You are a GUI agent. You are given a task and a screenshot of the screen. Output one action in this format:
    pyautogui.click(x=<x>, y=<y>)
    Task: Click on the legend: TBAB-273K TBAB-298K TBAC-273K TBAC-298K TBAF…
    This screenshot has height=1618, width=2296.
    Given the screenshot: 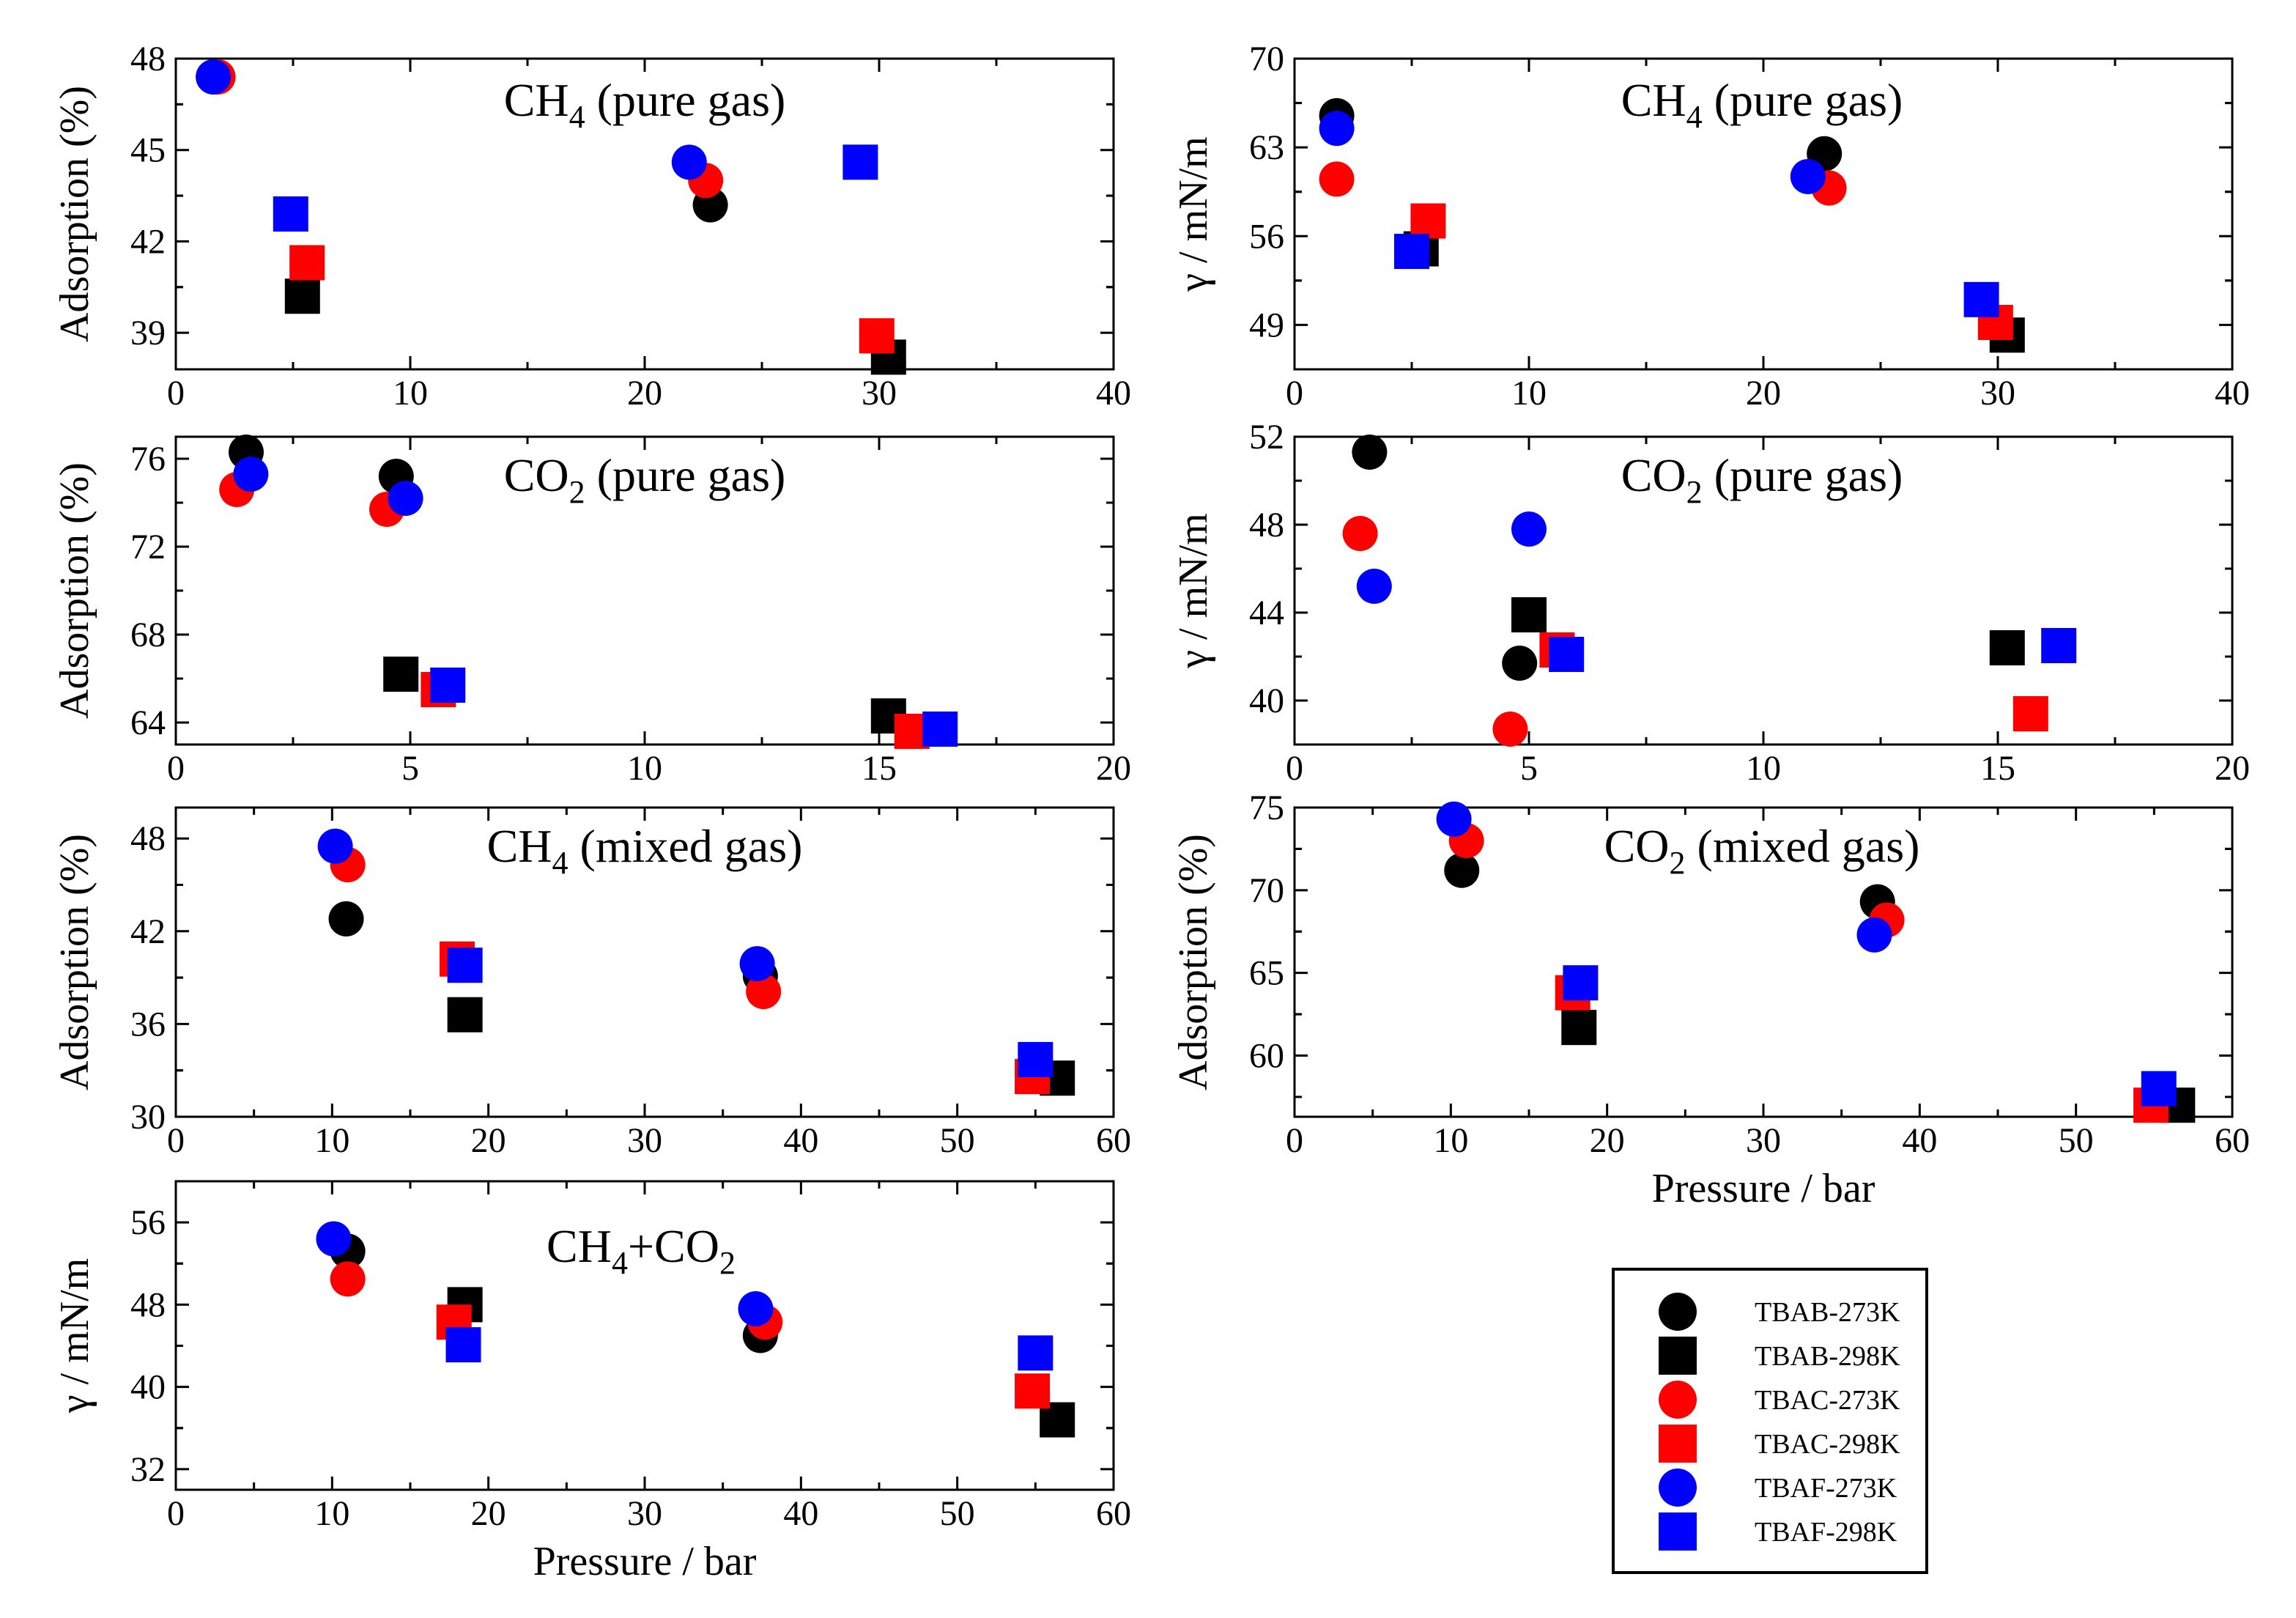 What is the action you would take?
    pyautogui.click(x=1770, y=1421)
    